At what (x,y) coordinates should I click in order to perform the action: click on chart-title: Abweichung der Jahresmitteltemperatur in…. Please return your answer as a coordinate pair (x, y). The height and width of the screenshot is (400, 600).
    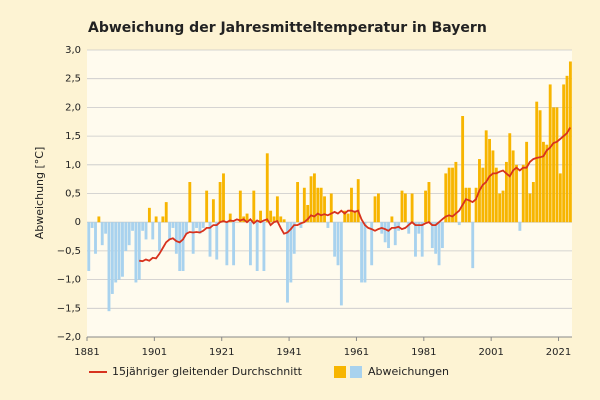
    Looking at the image, I should click on (287, 28).